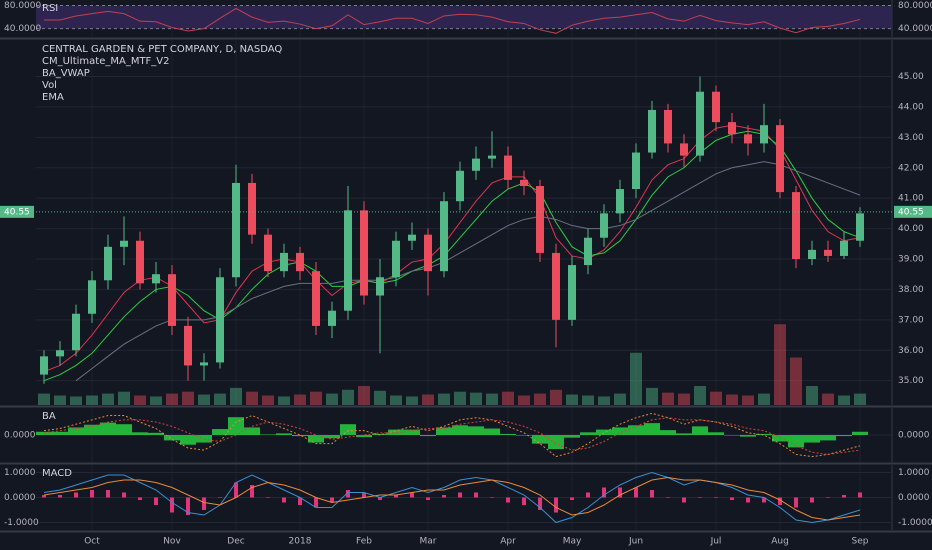 The height and width of the screenshot is (550, 932). Describe the element at coordinates (911, 290) in the screenshot. I see `y-tick-label: 38.00` at that location.